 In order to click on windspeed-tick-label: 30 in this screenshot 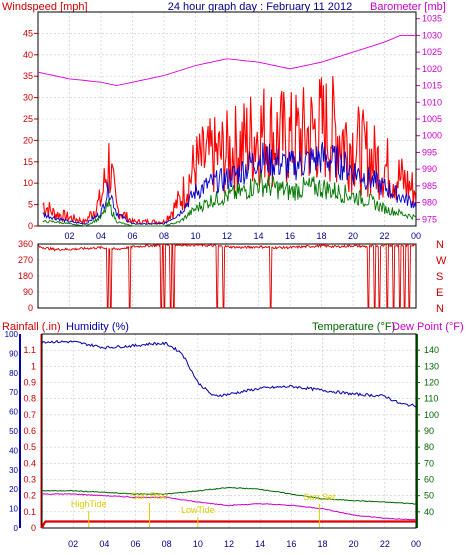, I will do `click(28, 98)`.